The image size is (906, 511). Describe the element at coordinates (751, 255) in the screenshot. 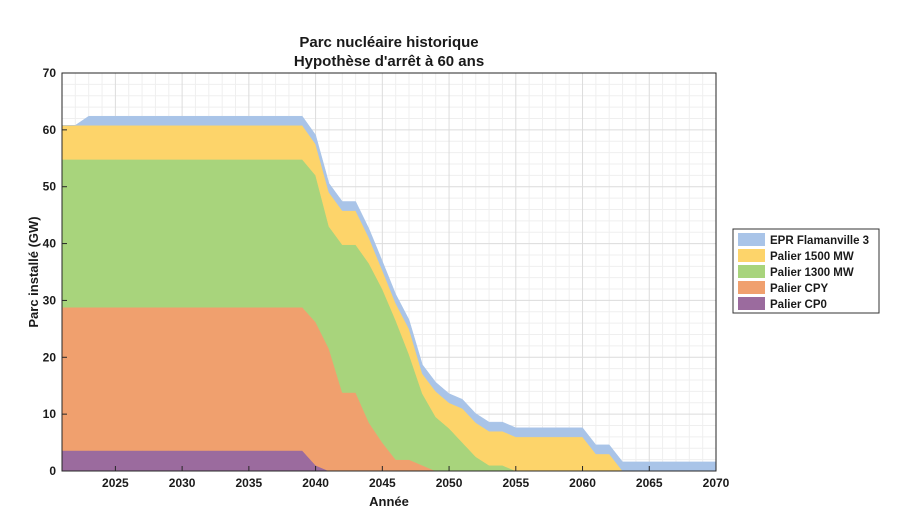

I see `legend-swatch-palier-1500-mw` at that location.